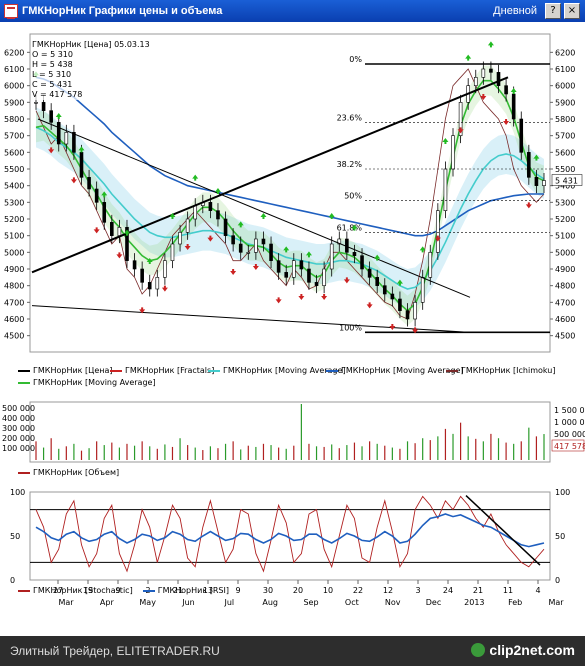 This screenshot has width=585, height=666. Describe the element at coordinates (115, 651) in the screenshot. I see `footer-text: Элитный Трейдер, ELITETRADER.RU` at that location.